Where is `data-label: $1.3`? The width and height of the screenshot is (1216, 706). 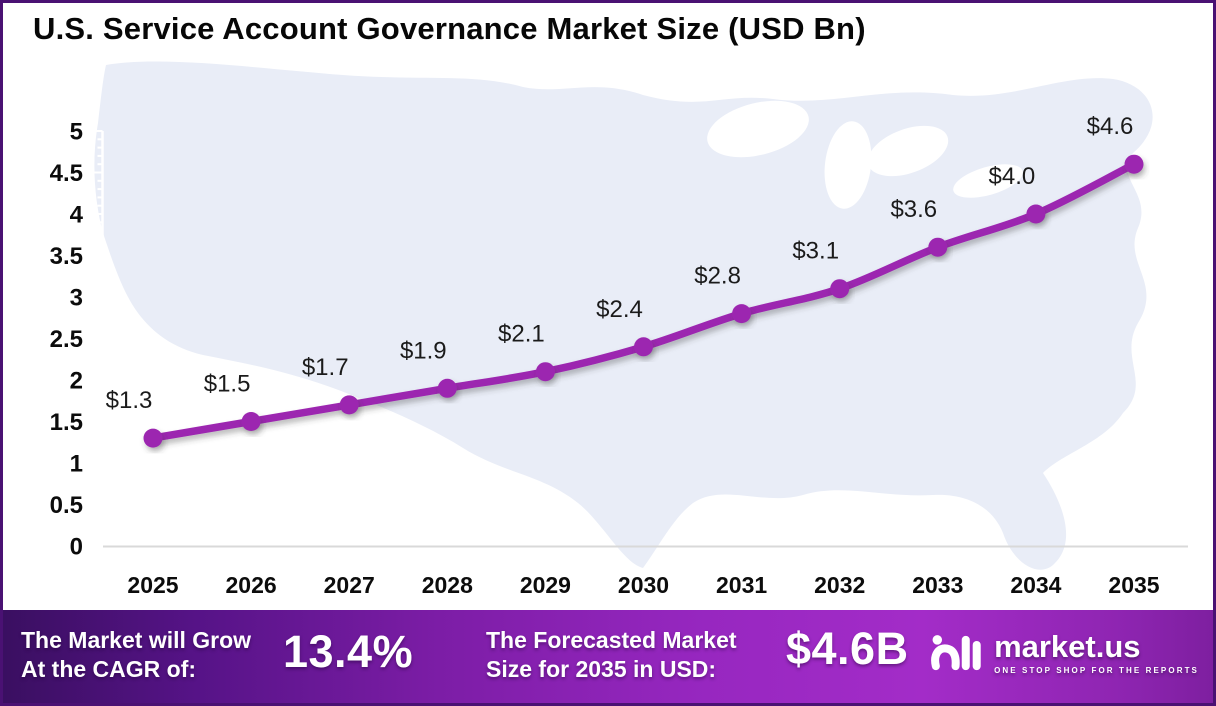
data-label: $1.3 is located at coordinates (129, 400).